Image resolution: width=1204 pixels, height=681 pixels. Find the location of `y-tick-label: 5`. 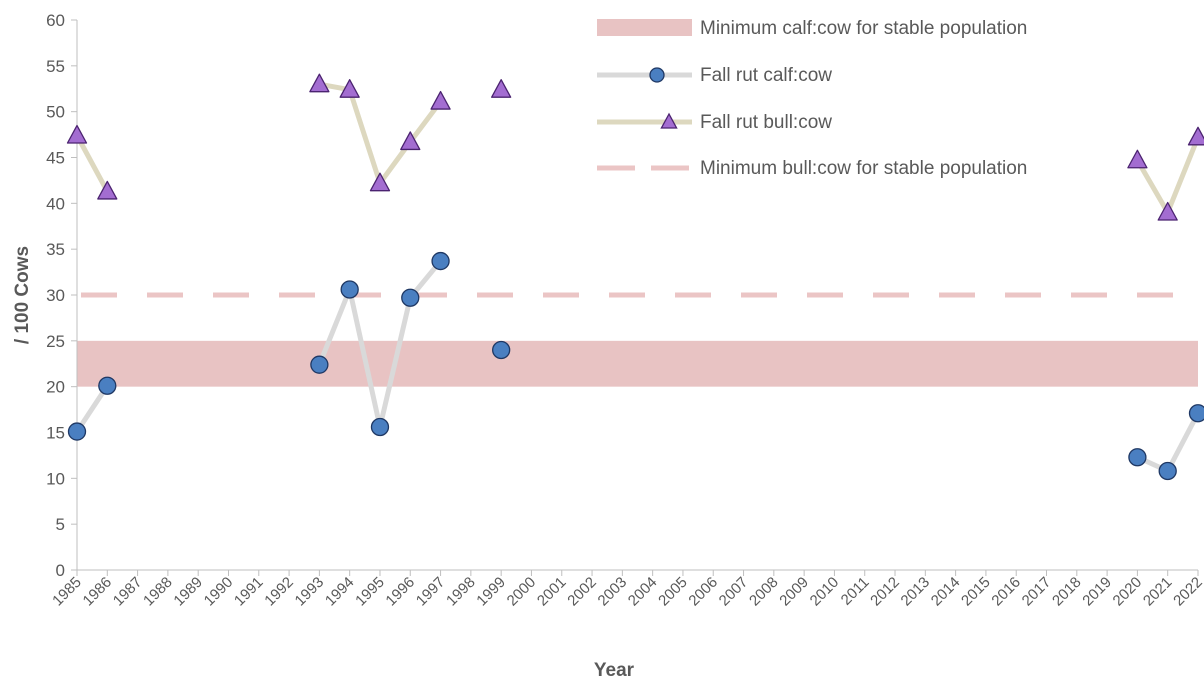

y-tick-label: 5 is located at coordinates (60, 524).